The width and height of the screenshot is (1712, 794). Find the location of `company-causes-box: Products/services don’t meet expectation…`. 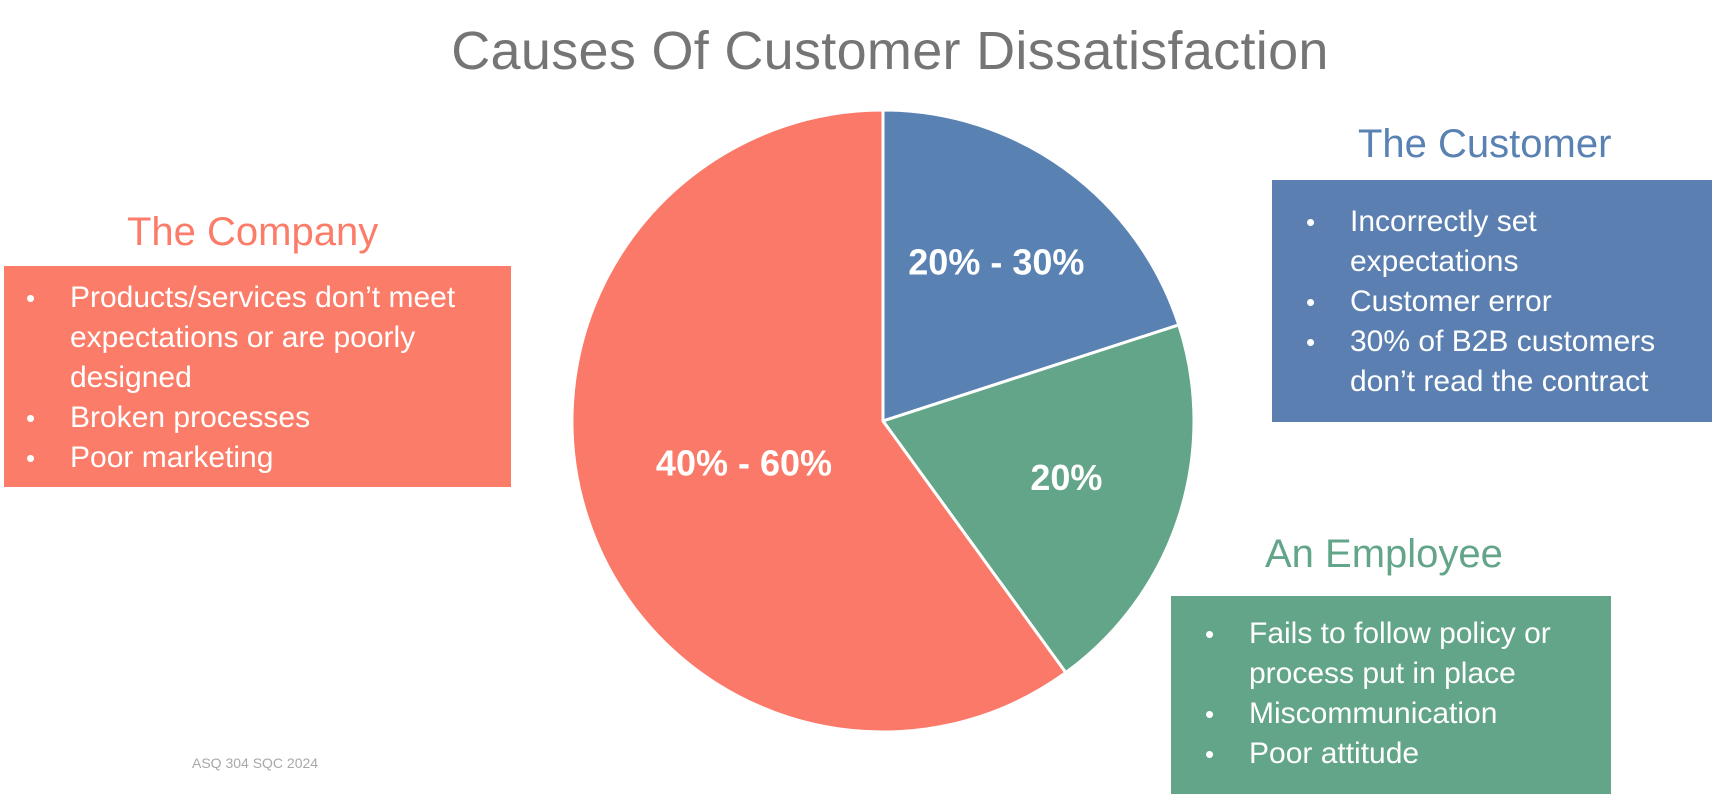

company-causes-box: Products/services don’t meet expectation… is located at coordinates (257, 376).